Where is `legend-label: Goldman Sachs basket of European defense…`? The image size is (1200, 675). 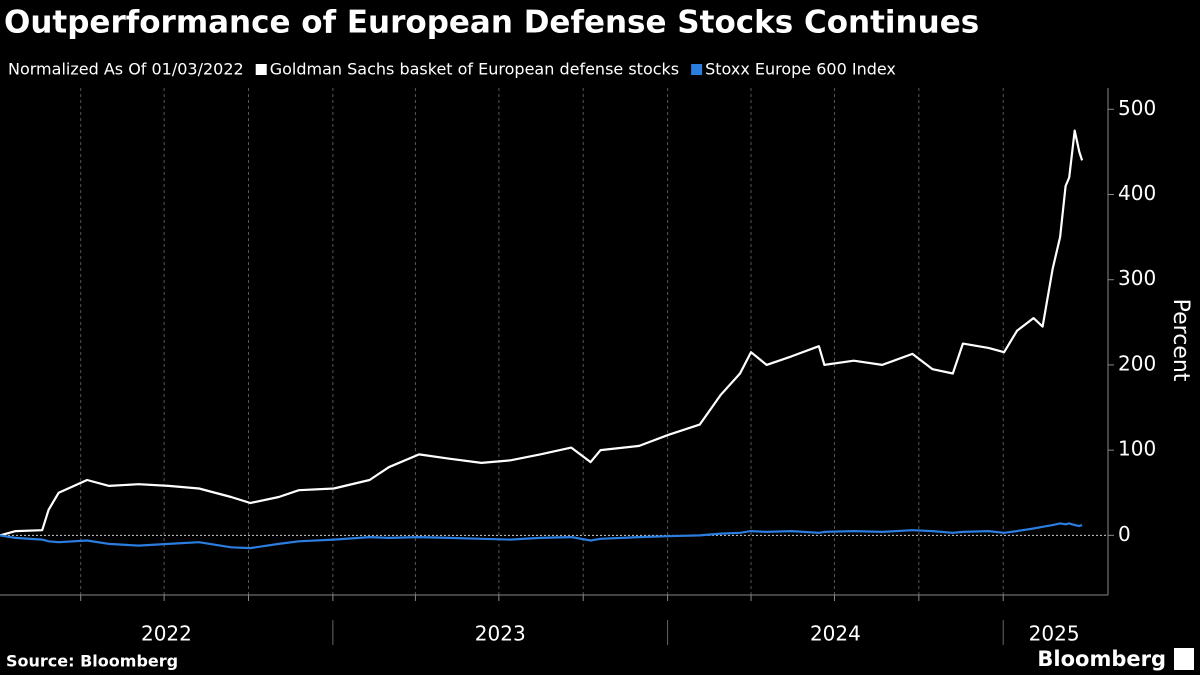
legend-label: Goldman Sachs basket of European defense… is located at coordinates (474, 69).